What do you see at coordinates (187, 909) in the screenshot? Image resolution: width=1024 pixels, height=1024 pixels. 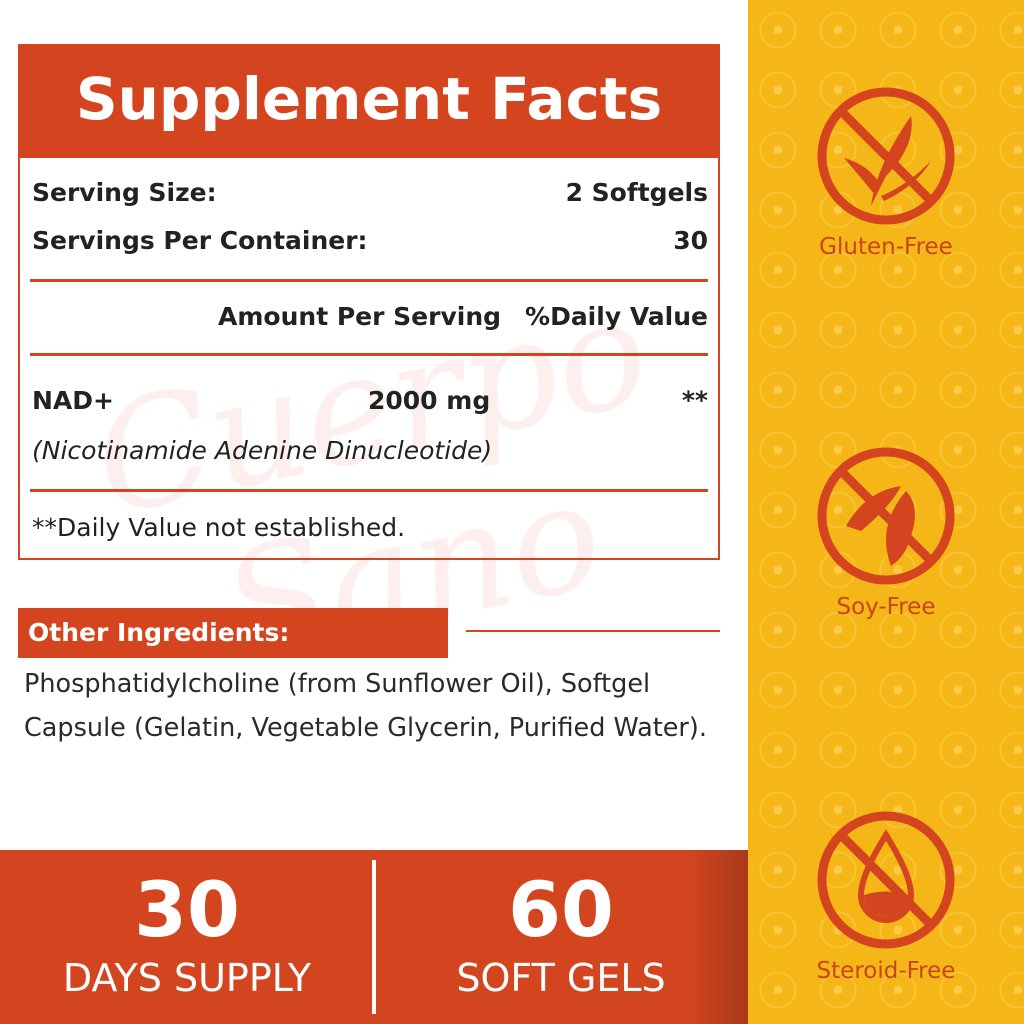 I see `stat-number: 30` at bounding box center [187, 909].